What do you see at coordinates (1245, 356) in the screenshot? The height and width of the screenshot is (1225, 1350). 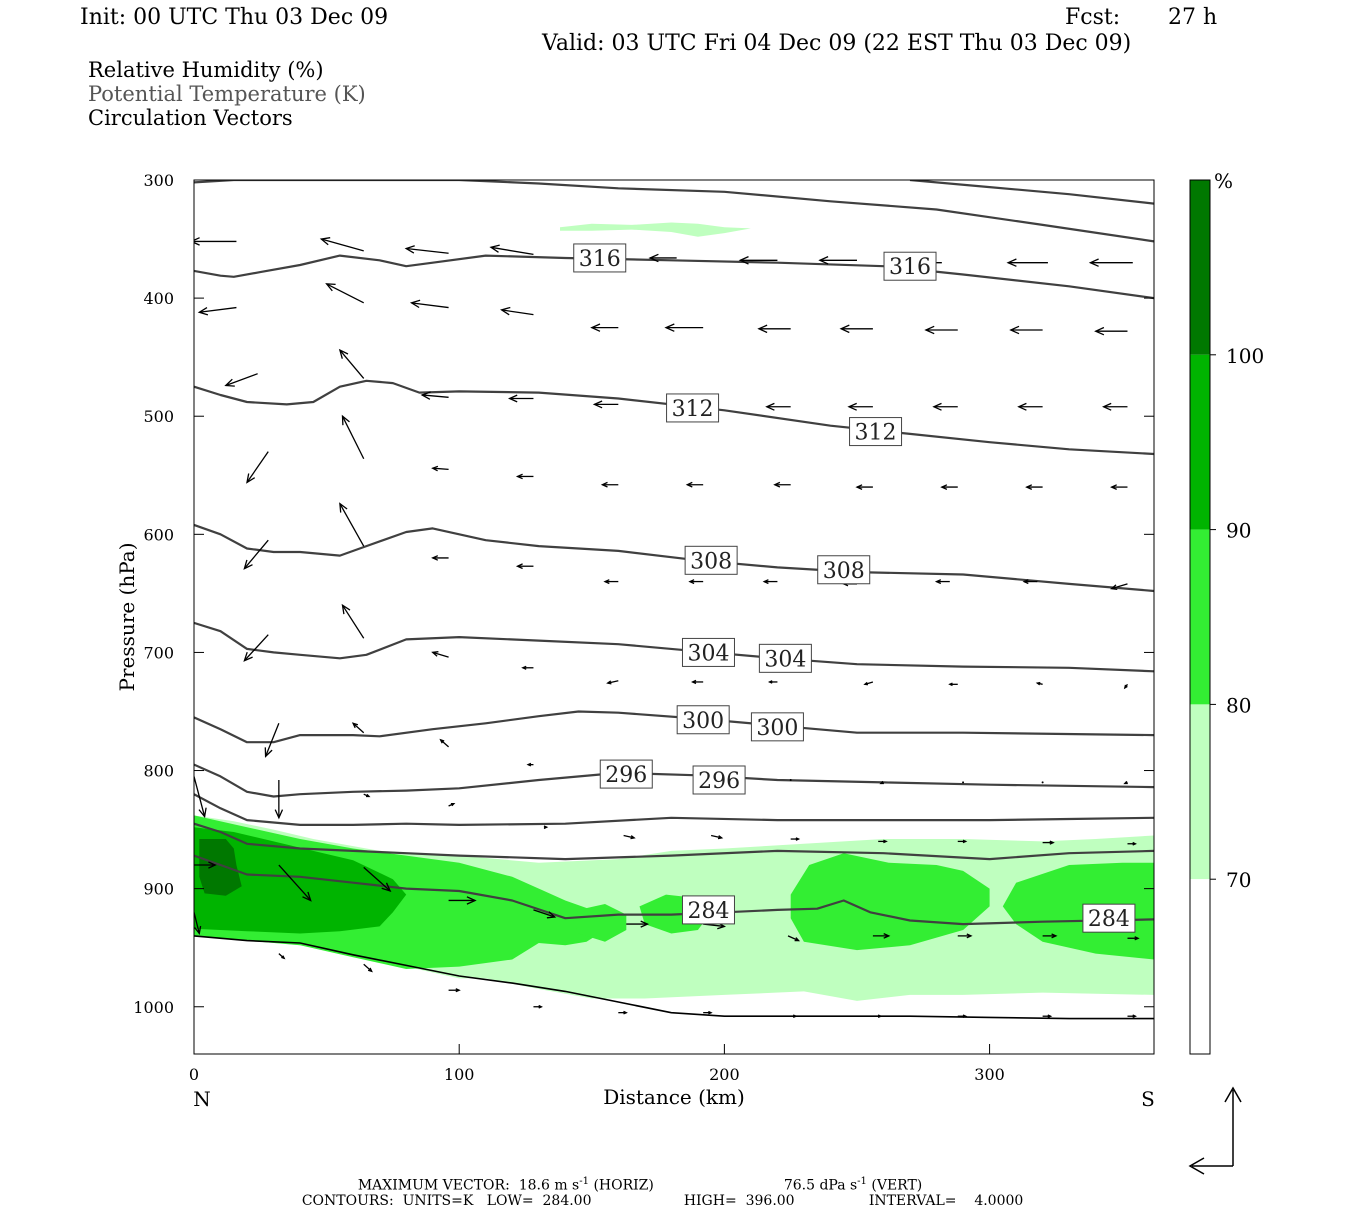 I see `colorbar-label: 100` at bounding box center [1245, 356].